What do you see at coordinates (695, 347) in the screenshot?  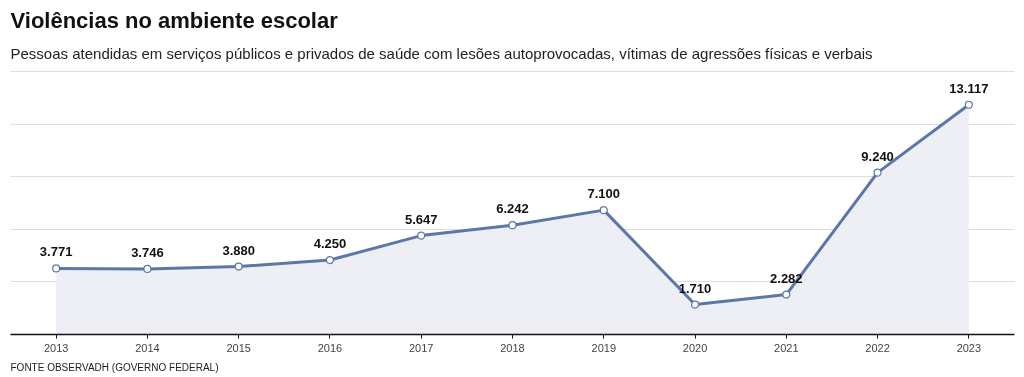 I see `x-tick-label: 2020` at bounding box center [695, 347].